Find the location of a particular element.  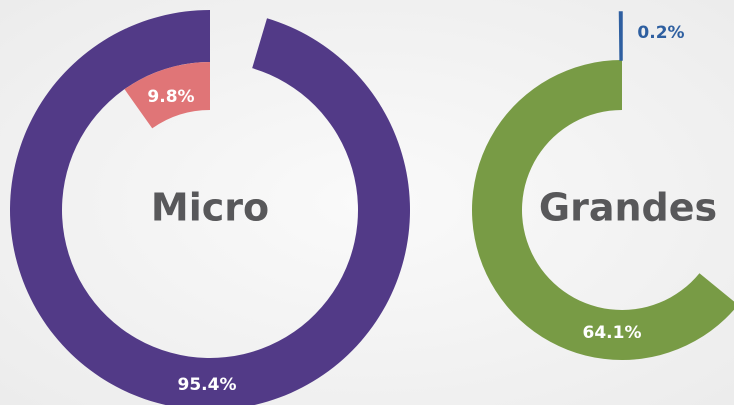

value-label: 9.8% is located at coordinates (170, 97).